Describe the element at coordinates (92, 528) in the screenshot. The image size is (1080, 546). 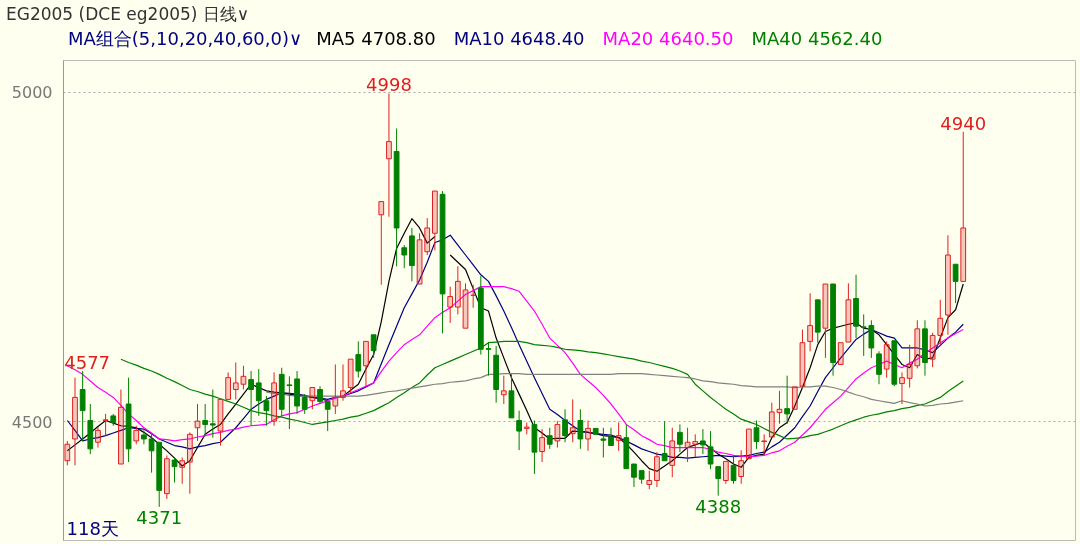
I see `annotation: 118天` at that location.